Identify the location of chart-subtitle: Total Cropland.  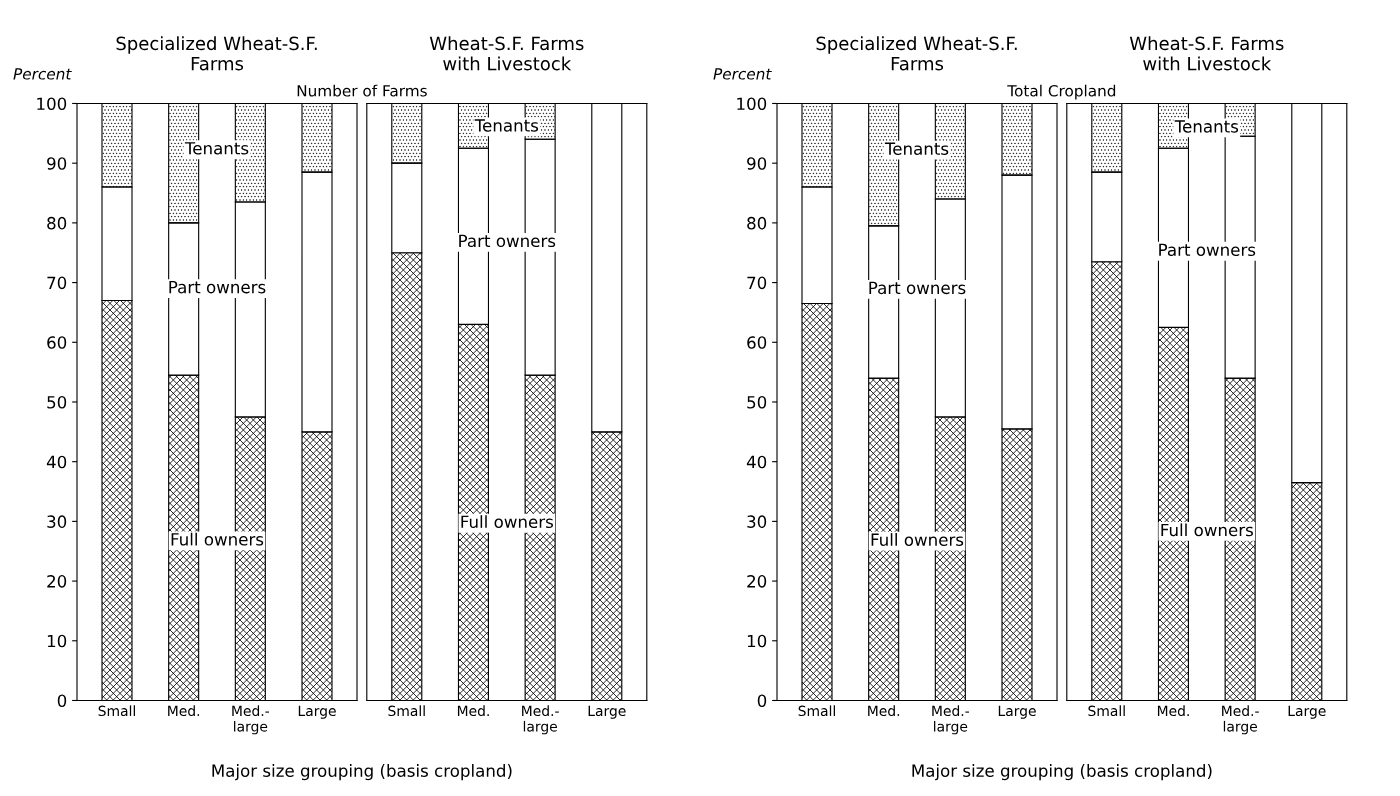
(1061, 92).